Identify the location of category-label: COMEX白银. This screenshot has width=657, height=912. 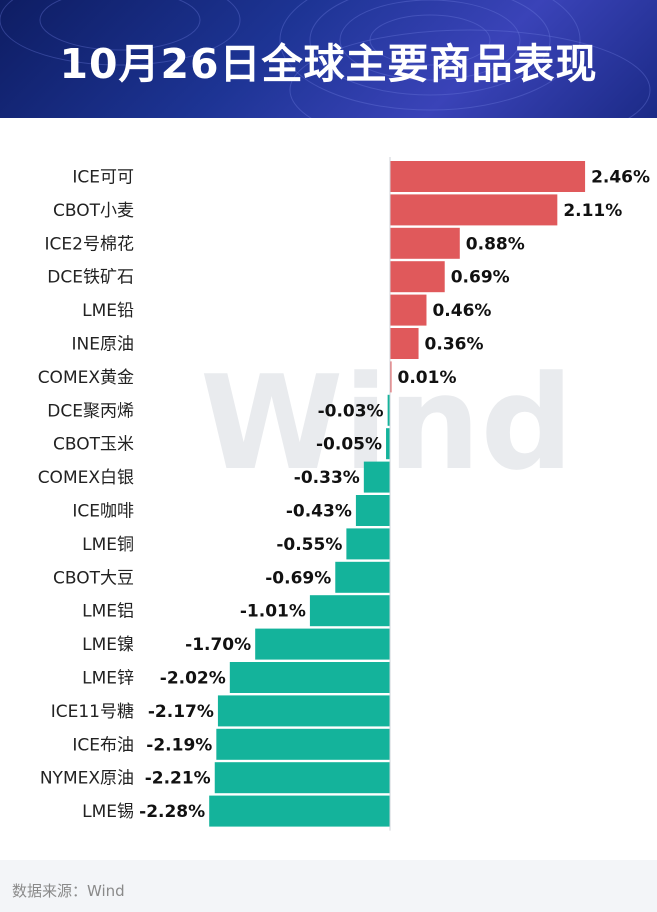
(86, 478).